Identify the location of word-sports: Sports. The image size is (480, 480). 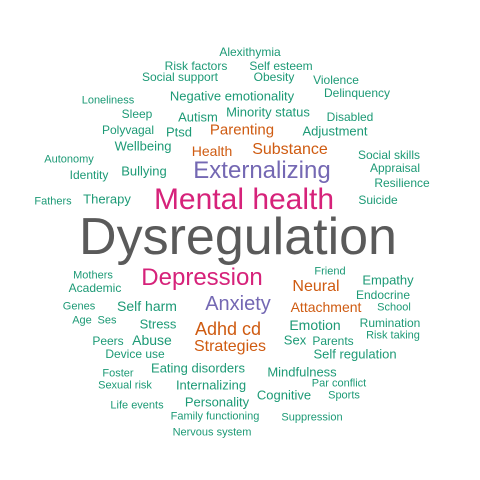
(344, 395).